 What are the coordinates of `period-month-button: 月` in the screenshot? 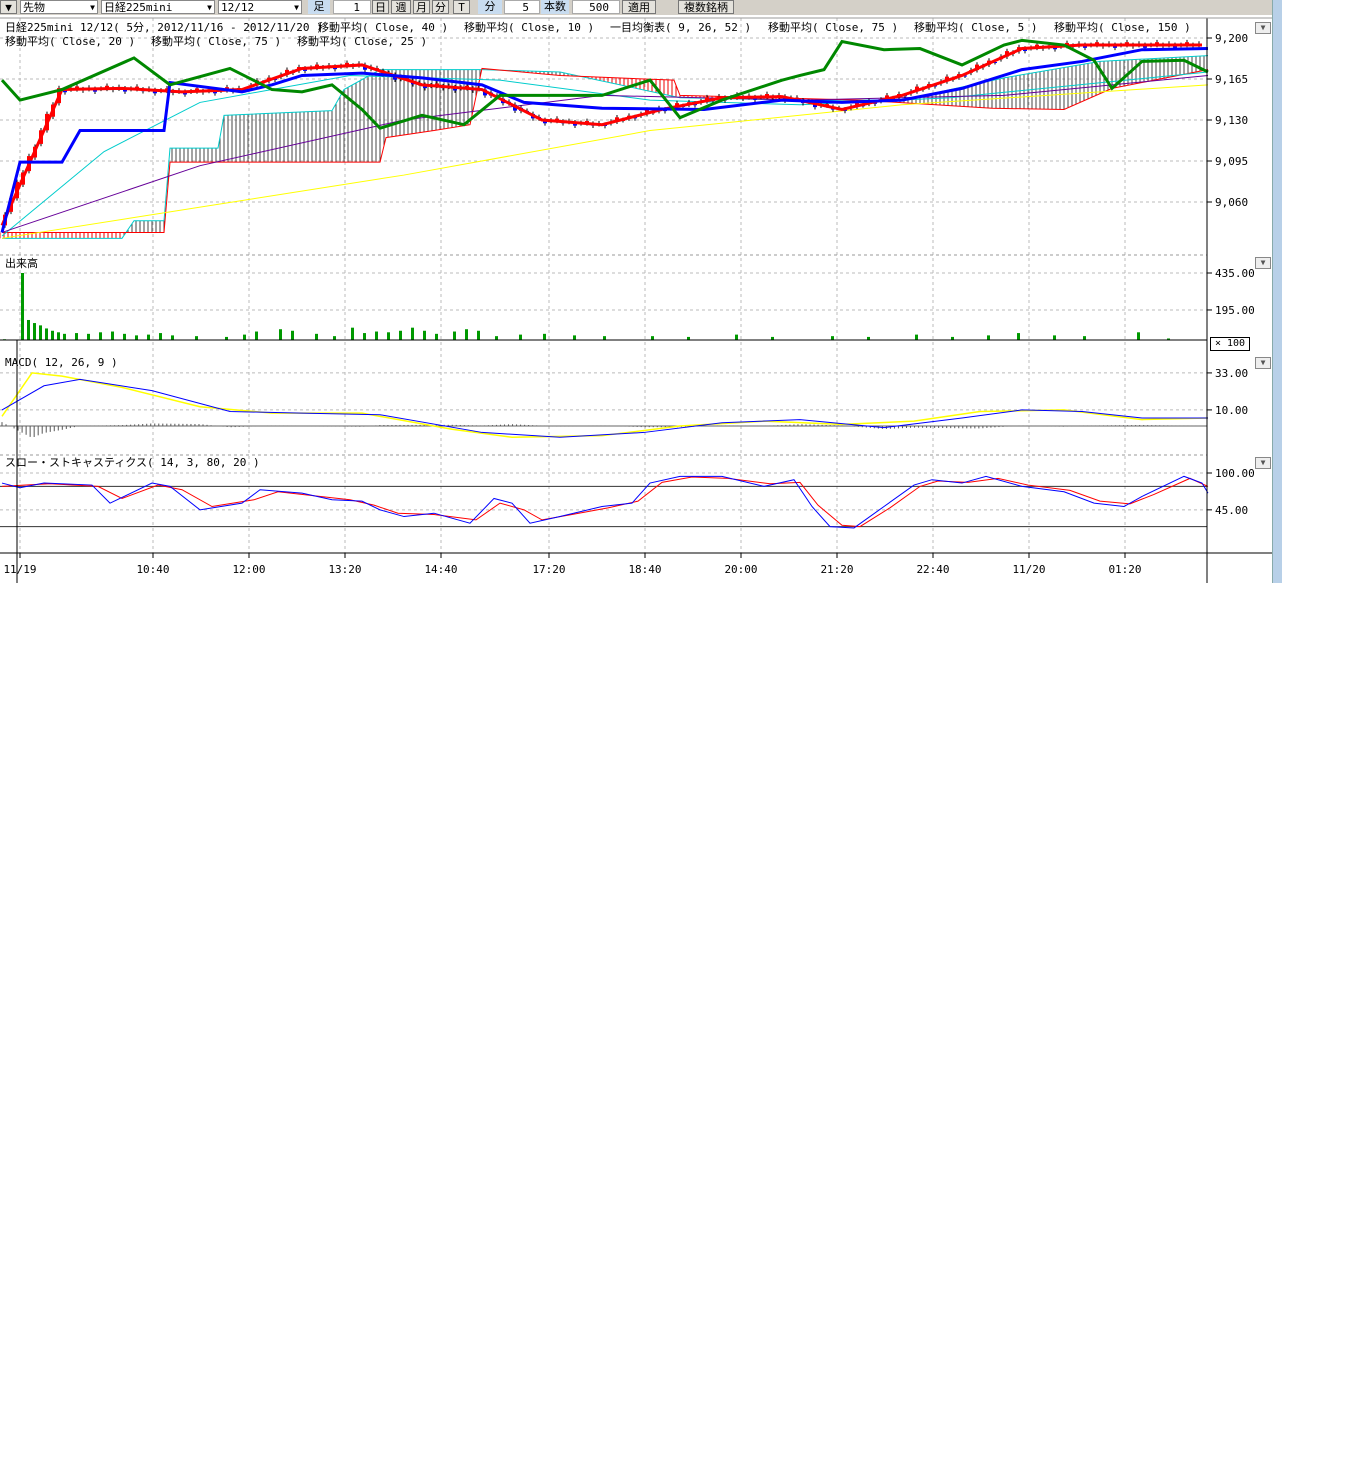 It's located at (421, 7).